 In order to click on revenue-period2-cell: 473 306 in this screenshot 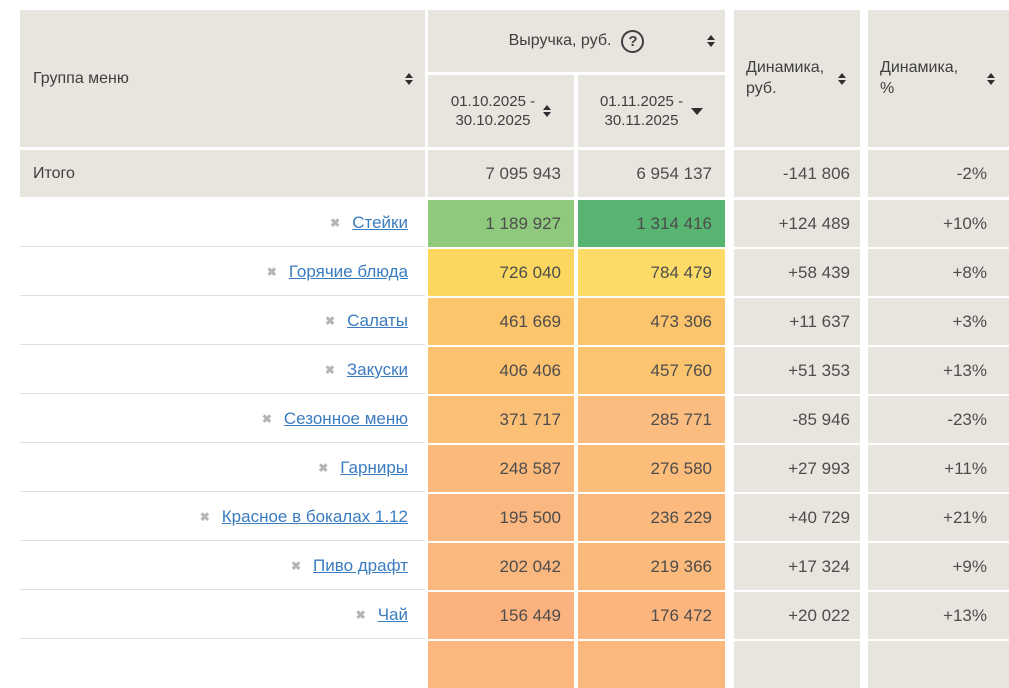, I will do `click(651, 321)`.